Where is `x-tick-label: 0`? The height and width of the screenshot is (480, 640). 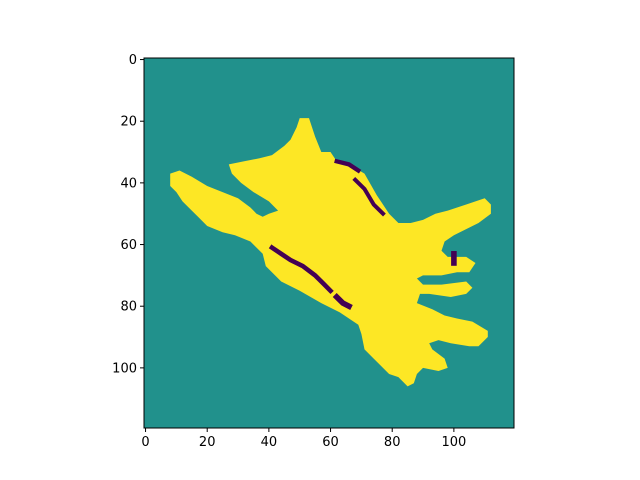
x-tick-label: 0 is located at coordinates (145, 442).